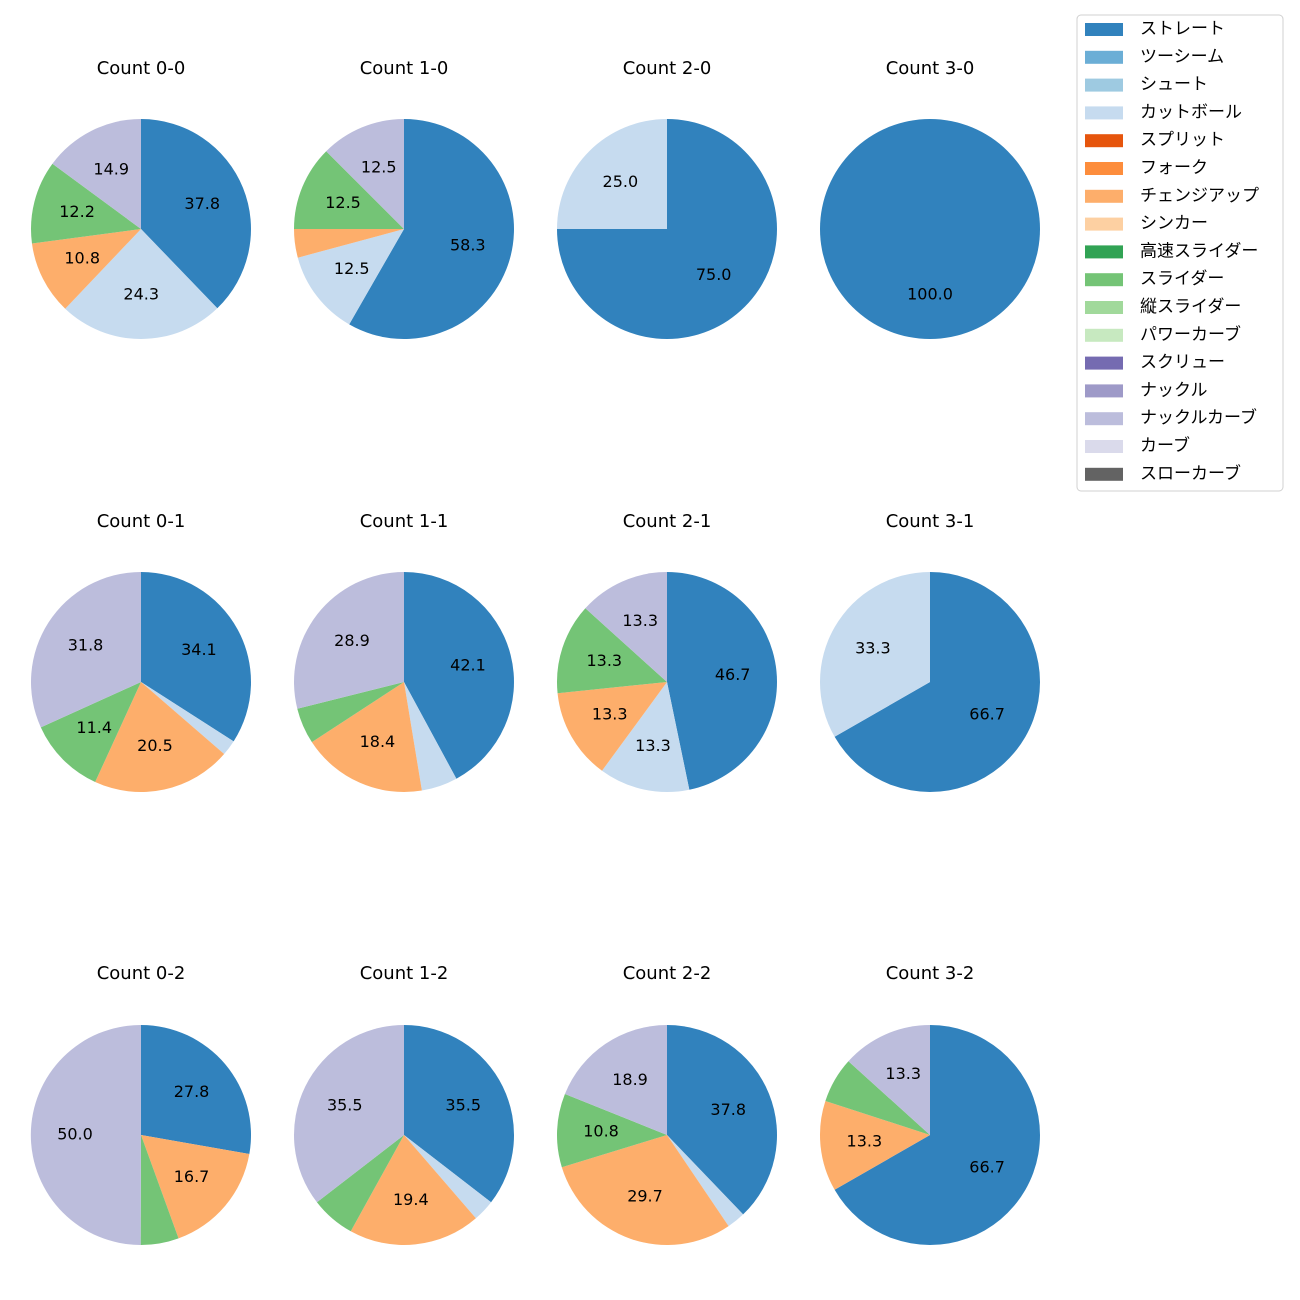  Describe the element at coordinates (930, 294) in the screenshot. I see `pie-slice-label: 100.0` at that location.